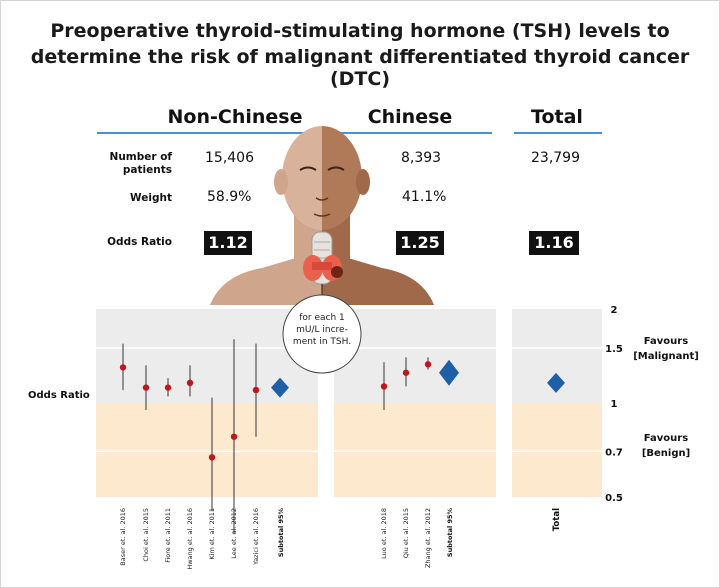 This screenshot has height=588, width=720. What do you see at coordinates (322, 224) in the screenshot?
I see `person-illustration` at bounding box center [322, 224].